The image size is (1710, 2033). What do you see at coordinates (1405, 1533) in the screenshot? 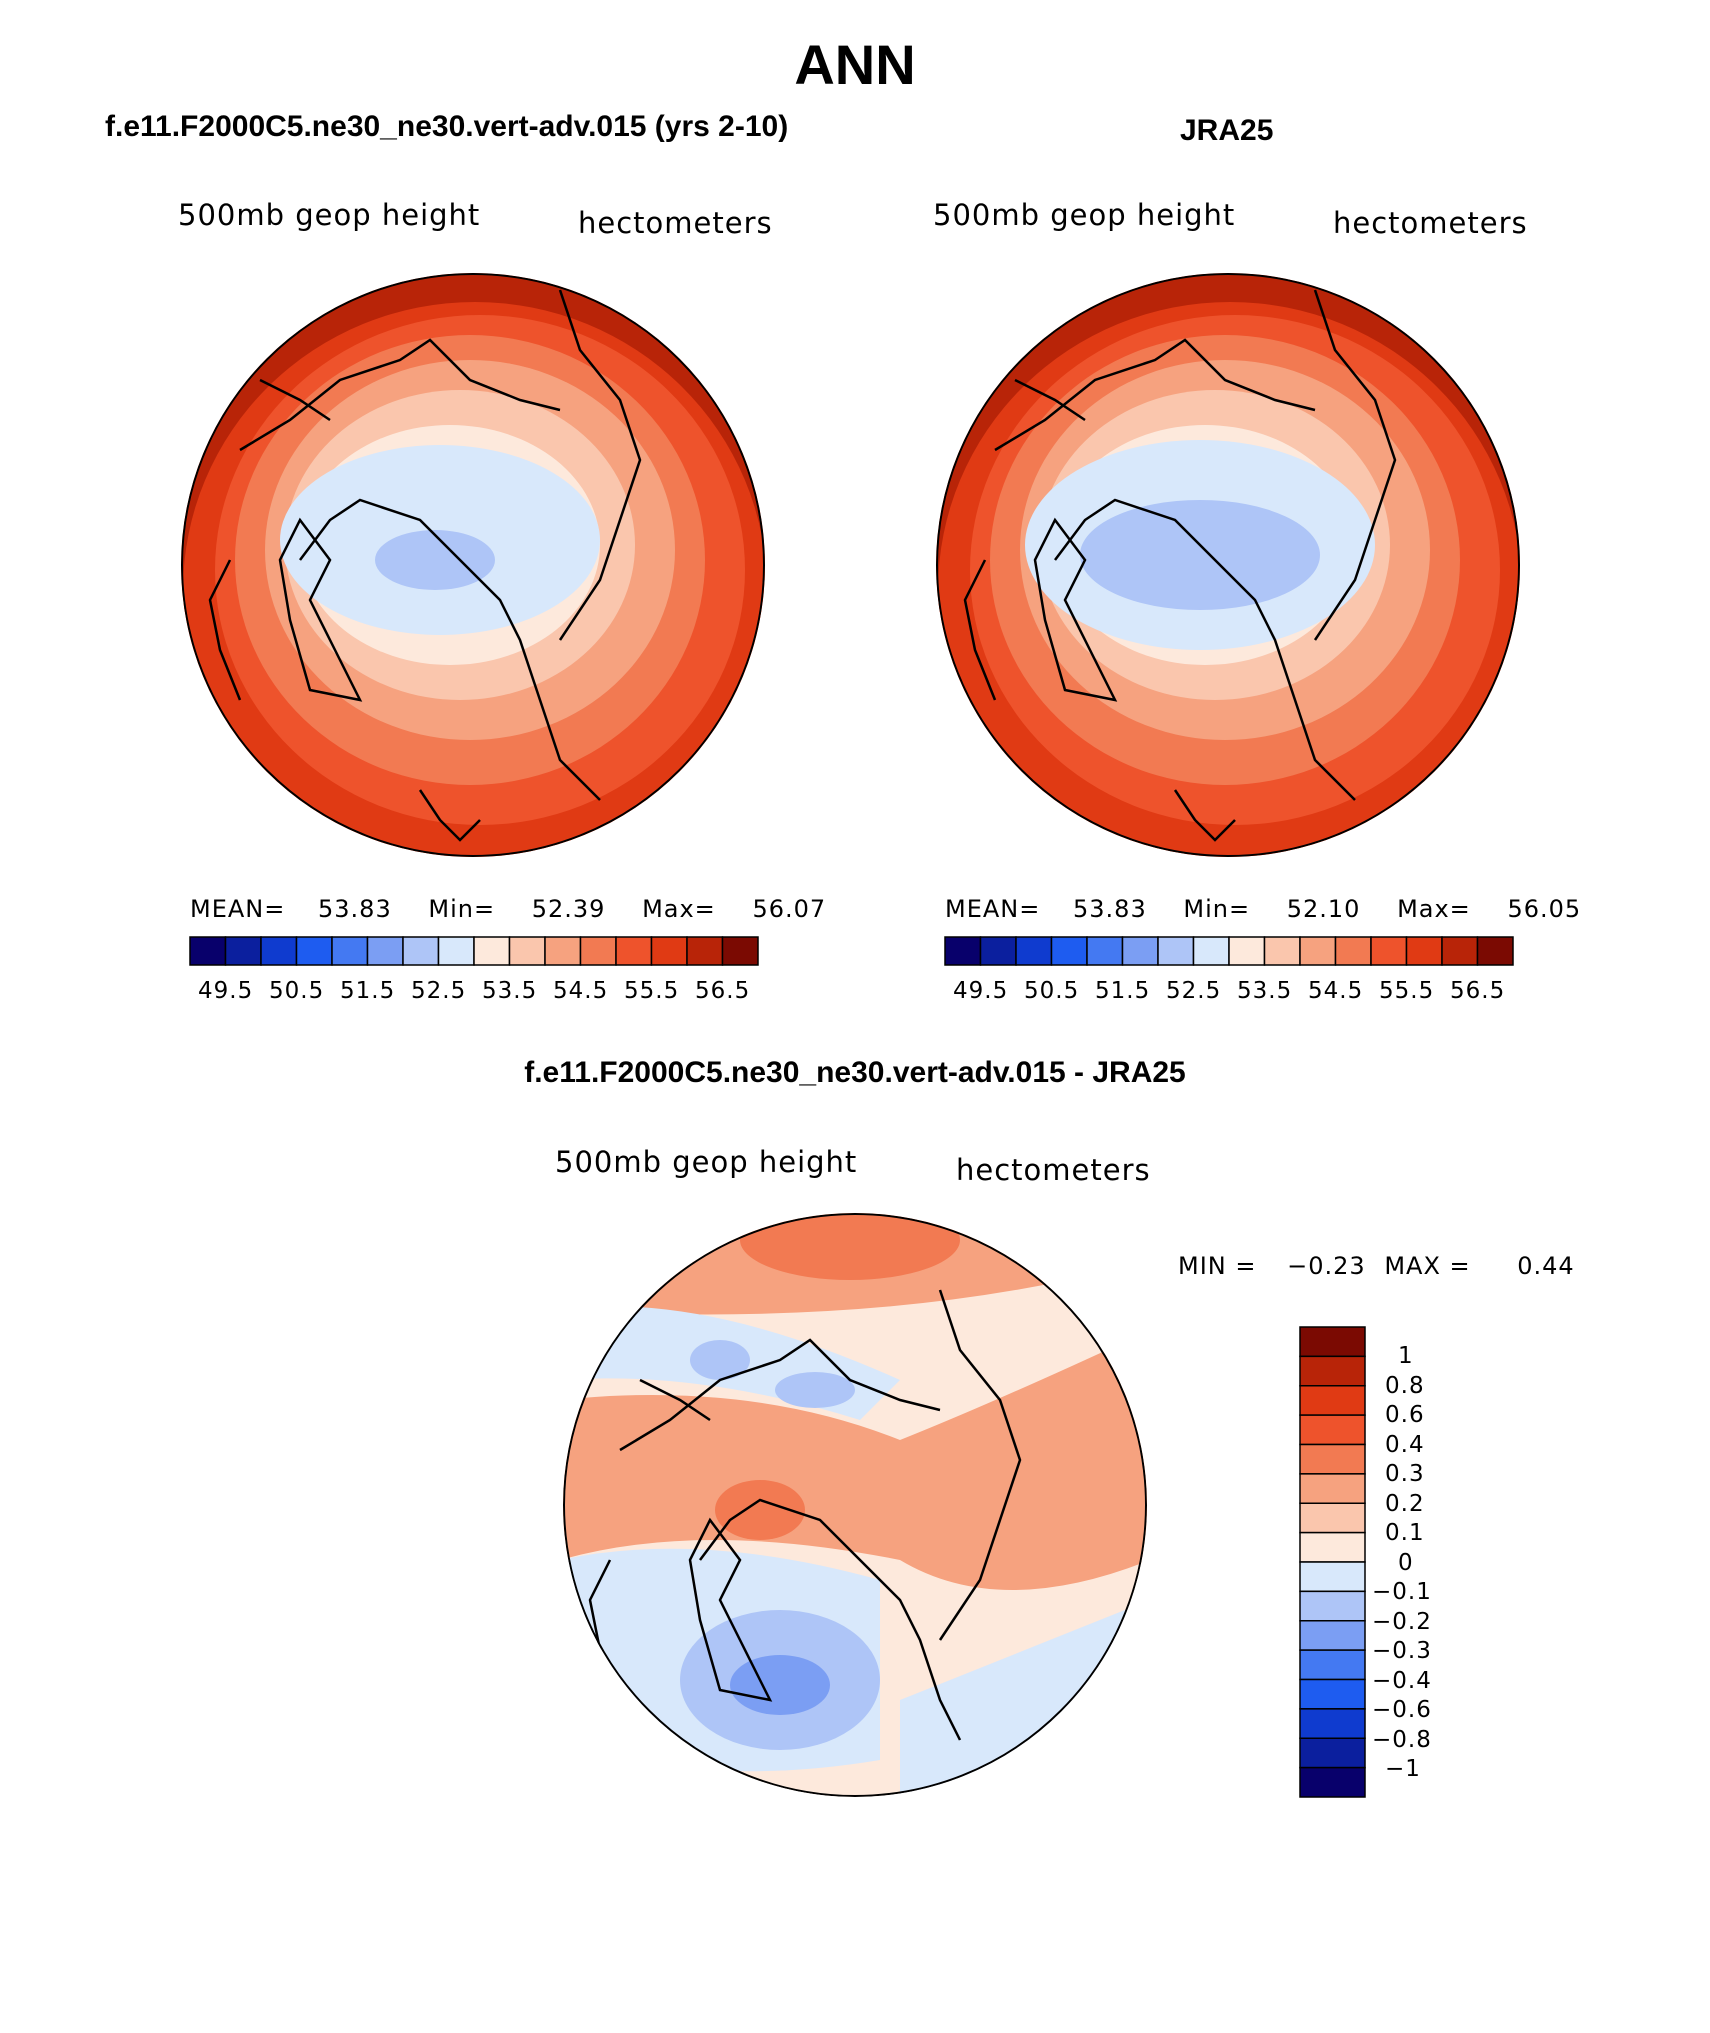
I see `colorbar-tick: 0.1` at bounding box center [1405, 1533].